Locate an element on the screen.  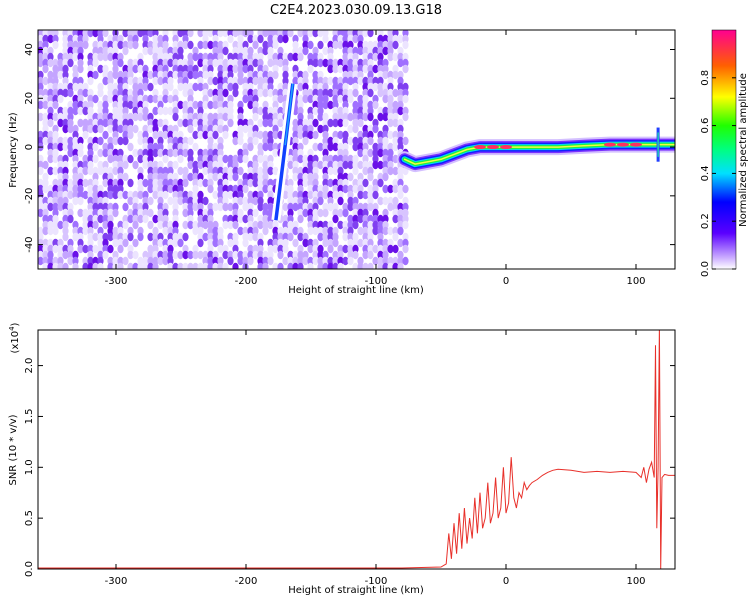
colorbar-label: Normalized spectral amplitude is located at coordinates (743, 150).